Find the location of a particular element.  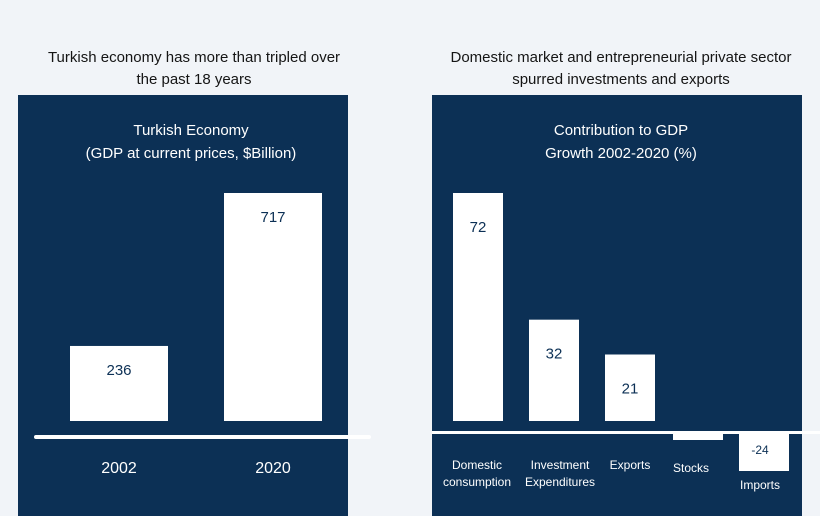

growth-x-label-investment-expenditures-1: Expenditures is located at coordinates (560, 482).